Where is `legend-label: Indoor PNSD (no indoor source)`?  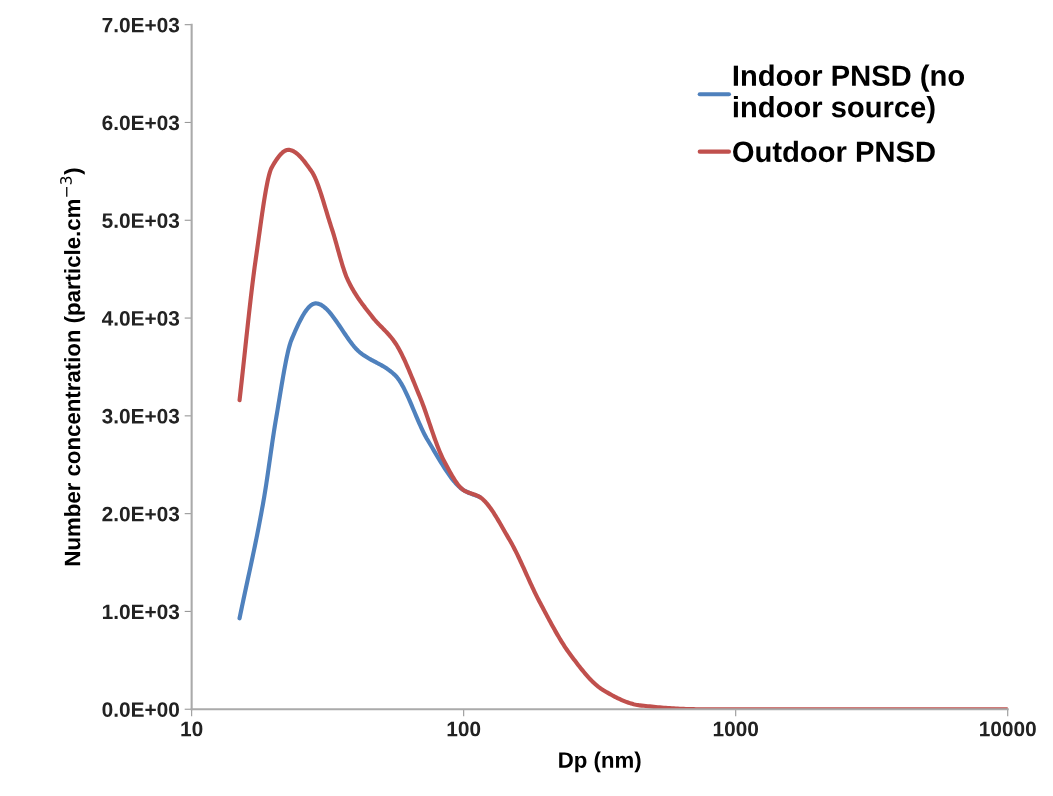
legend-label: Indoor PNSD (no indoor source) is located at coordinates (849, 94).